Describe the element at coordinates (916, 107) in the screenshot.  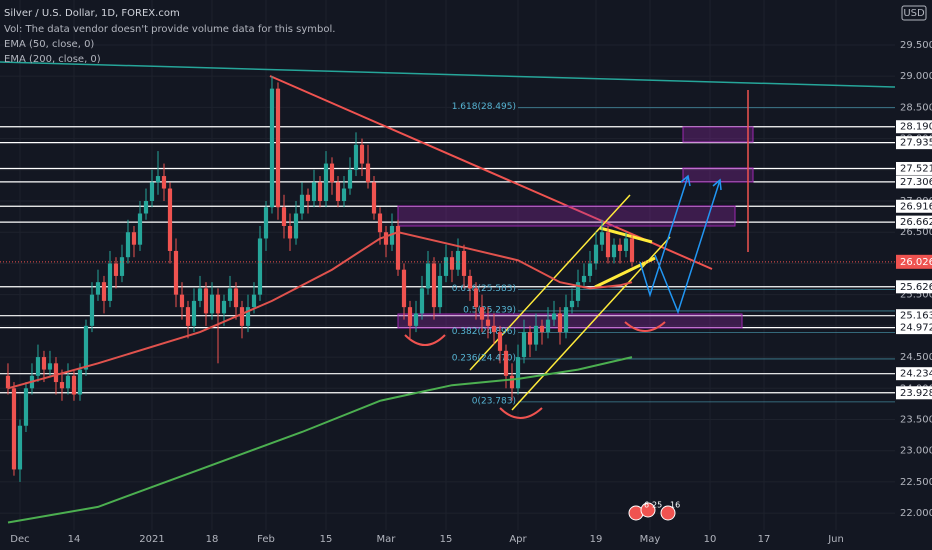
I see `y-tick-label: 28.500` at that location.